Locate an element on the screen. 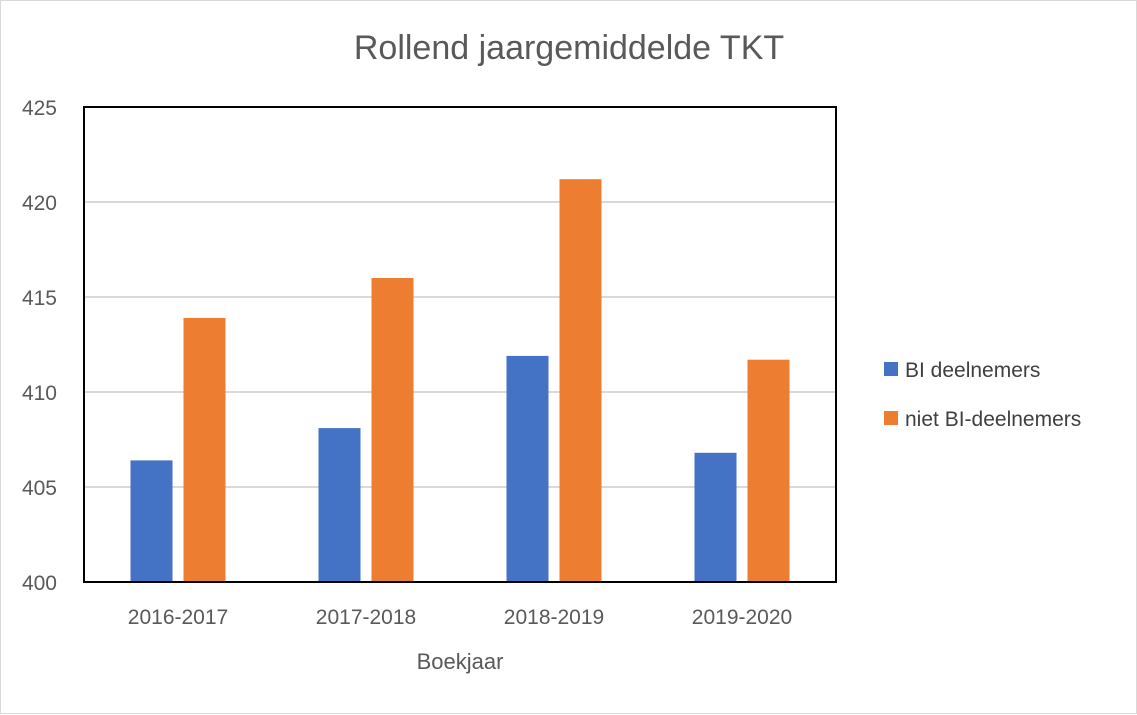 The image size is (1137, 715). y-axis-ticks: 400 405 410 415 420 425 is located at coordinates (39, 346).